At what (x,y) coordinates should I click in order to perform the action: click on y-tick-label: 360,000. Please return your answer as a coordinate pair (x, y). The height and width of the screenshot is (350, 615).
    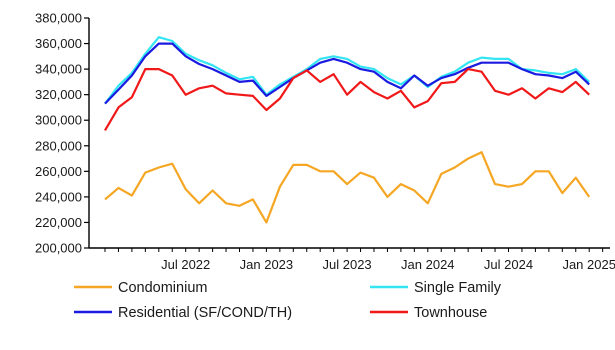
    Looking at the image, I should click on (58, 43).